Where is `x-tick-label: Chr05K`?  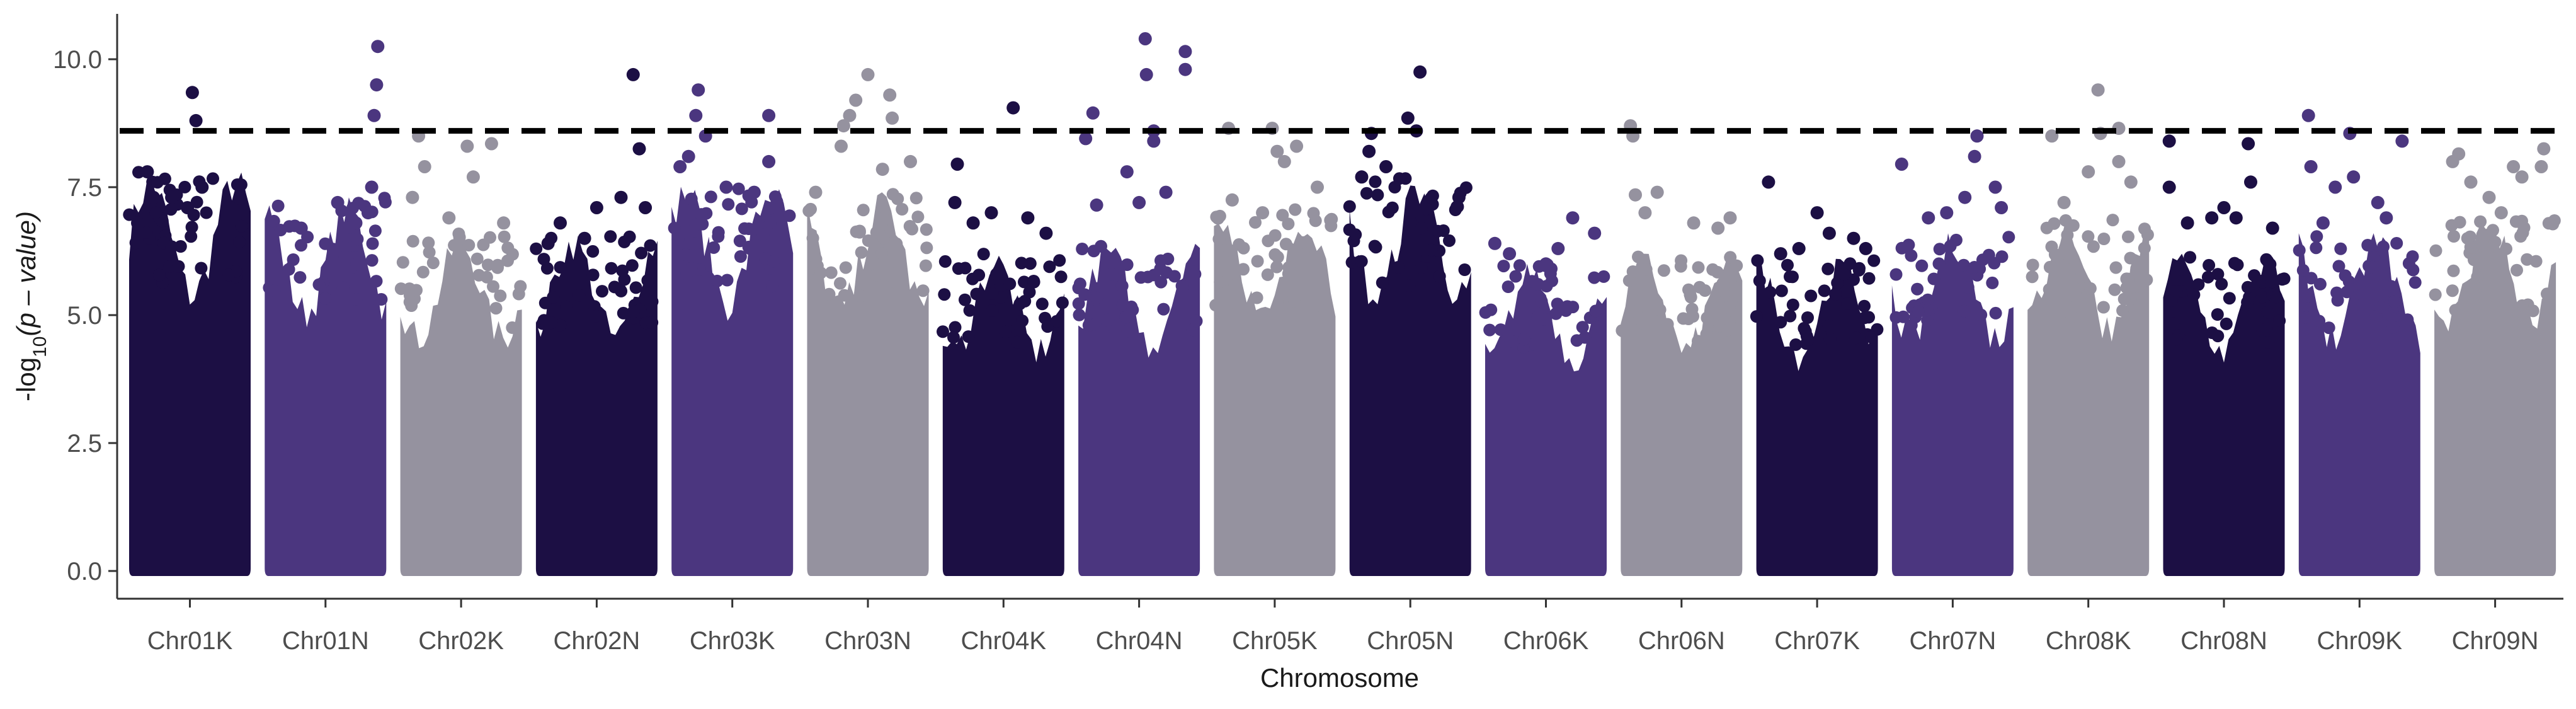 x-tick-label: Chr05K is located at coordinates (1275, 641).